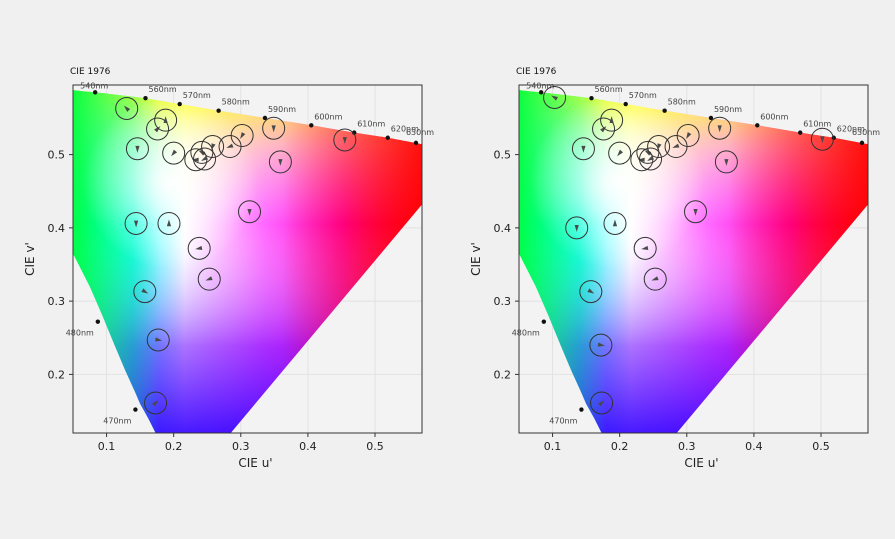 The width and height of the screenshot is (895, 539). What do you see at coordinates (728, 109) in the screenshot?
I see `wavelength-label: 590nm` at bounding box center [728, 109].